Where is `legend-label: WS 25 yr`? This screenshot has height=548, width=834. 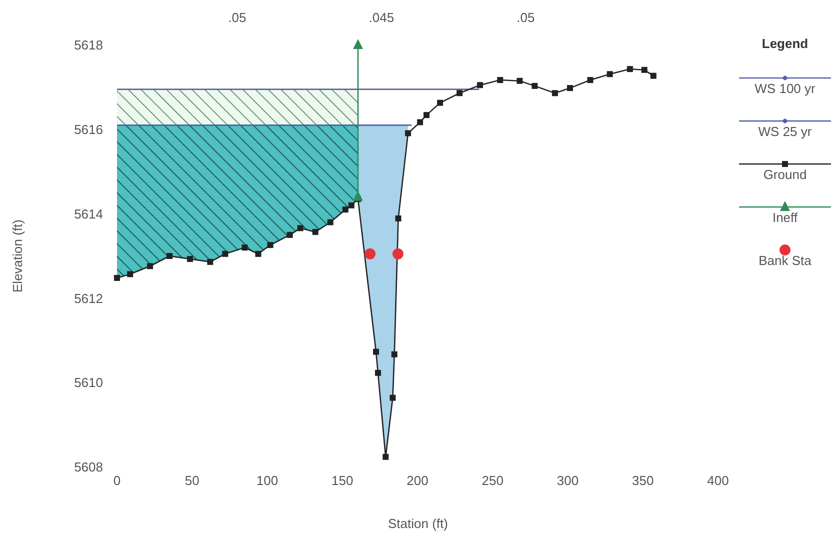
legend-label: WS 25 yr is located at coordinates (785, 131).